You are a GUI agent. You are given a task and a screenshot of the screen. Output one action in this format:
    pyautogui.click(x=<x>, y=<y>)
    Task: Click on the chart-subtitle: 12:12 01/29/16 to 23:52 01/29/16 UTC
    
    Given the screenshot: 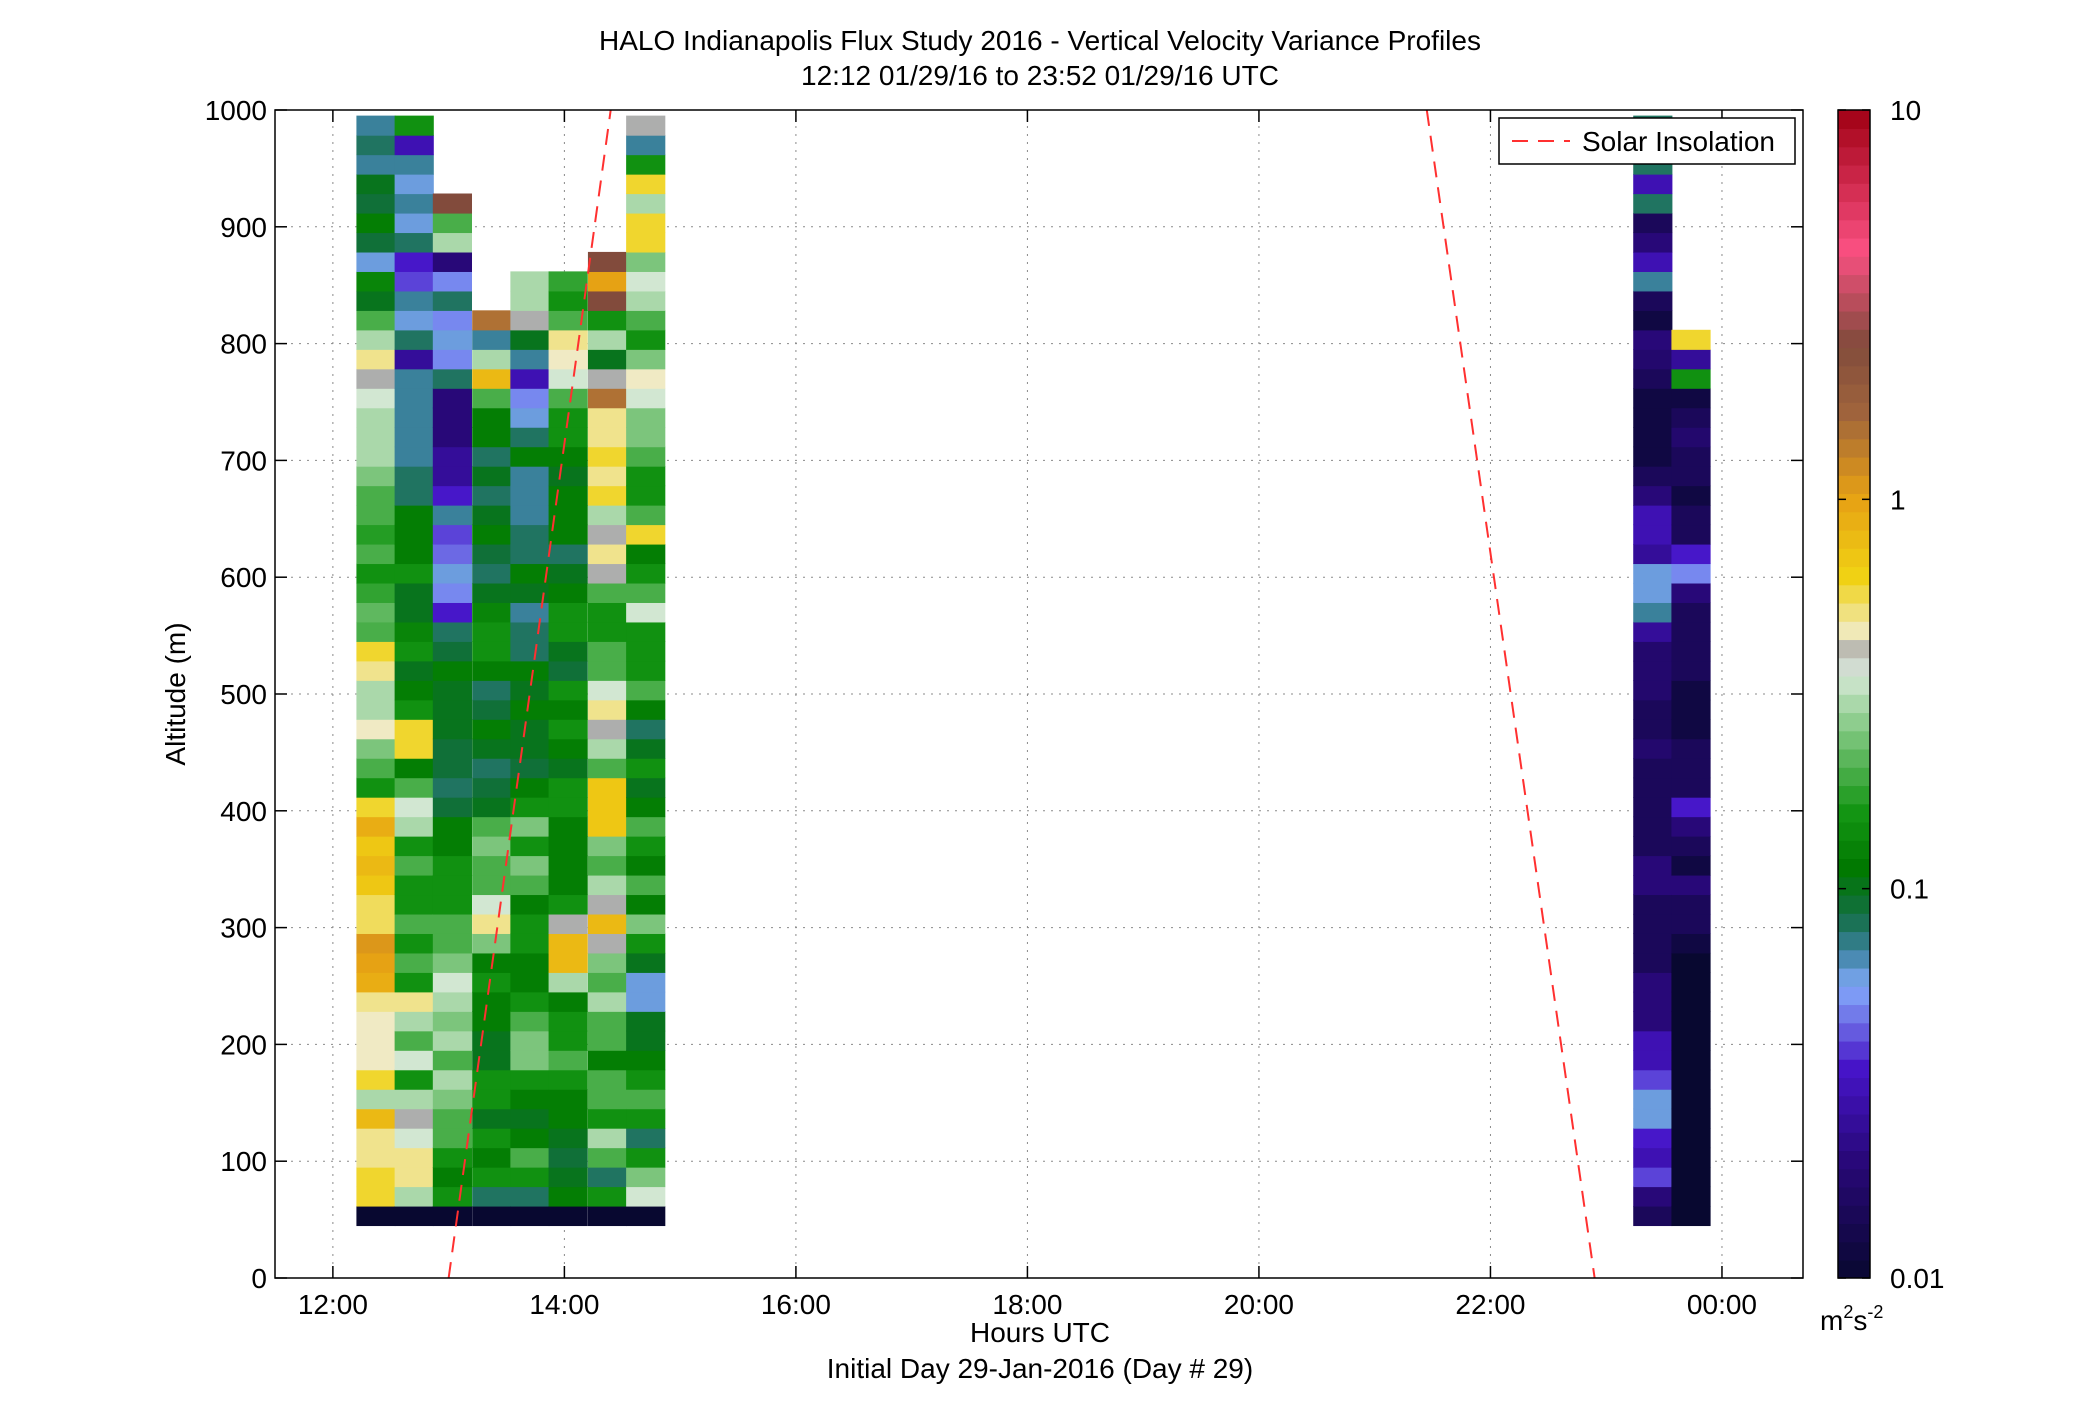 What is the action you would take?
    pyautogui.click(x=1040, y=75)
    